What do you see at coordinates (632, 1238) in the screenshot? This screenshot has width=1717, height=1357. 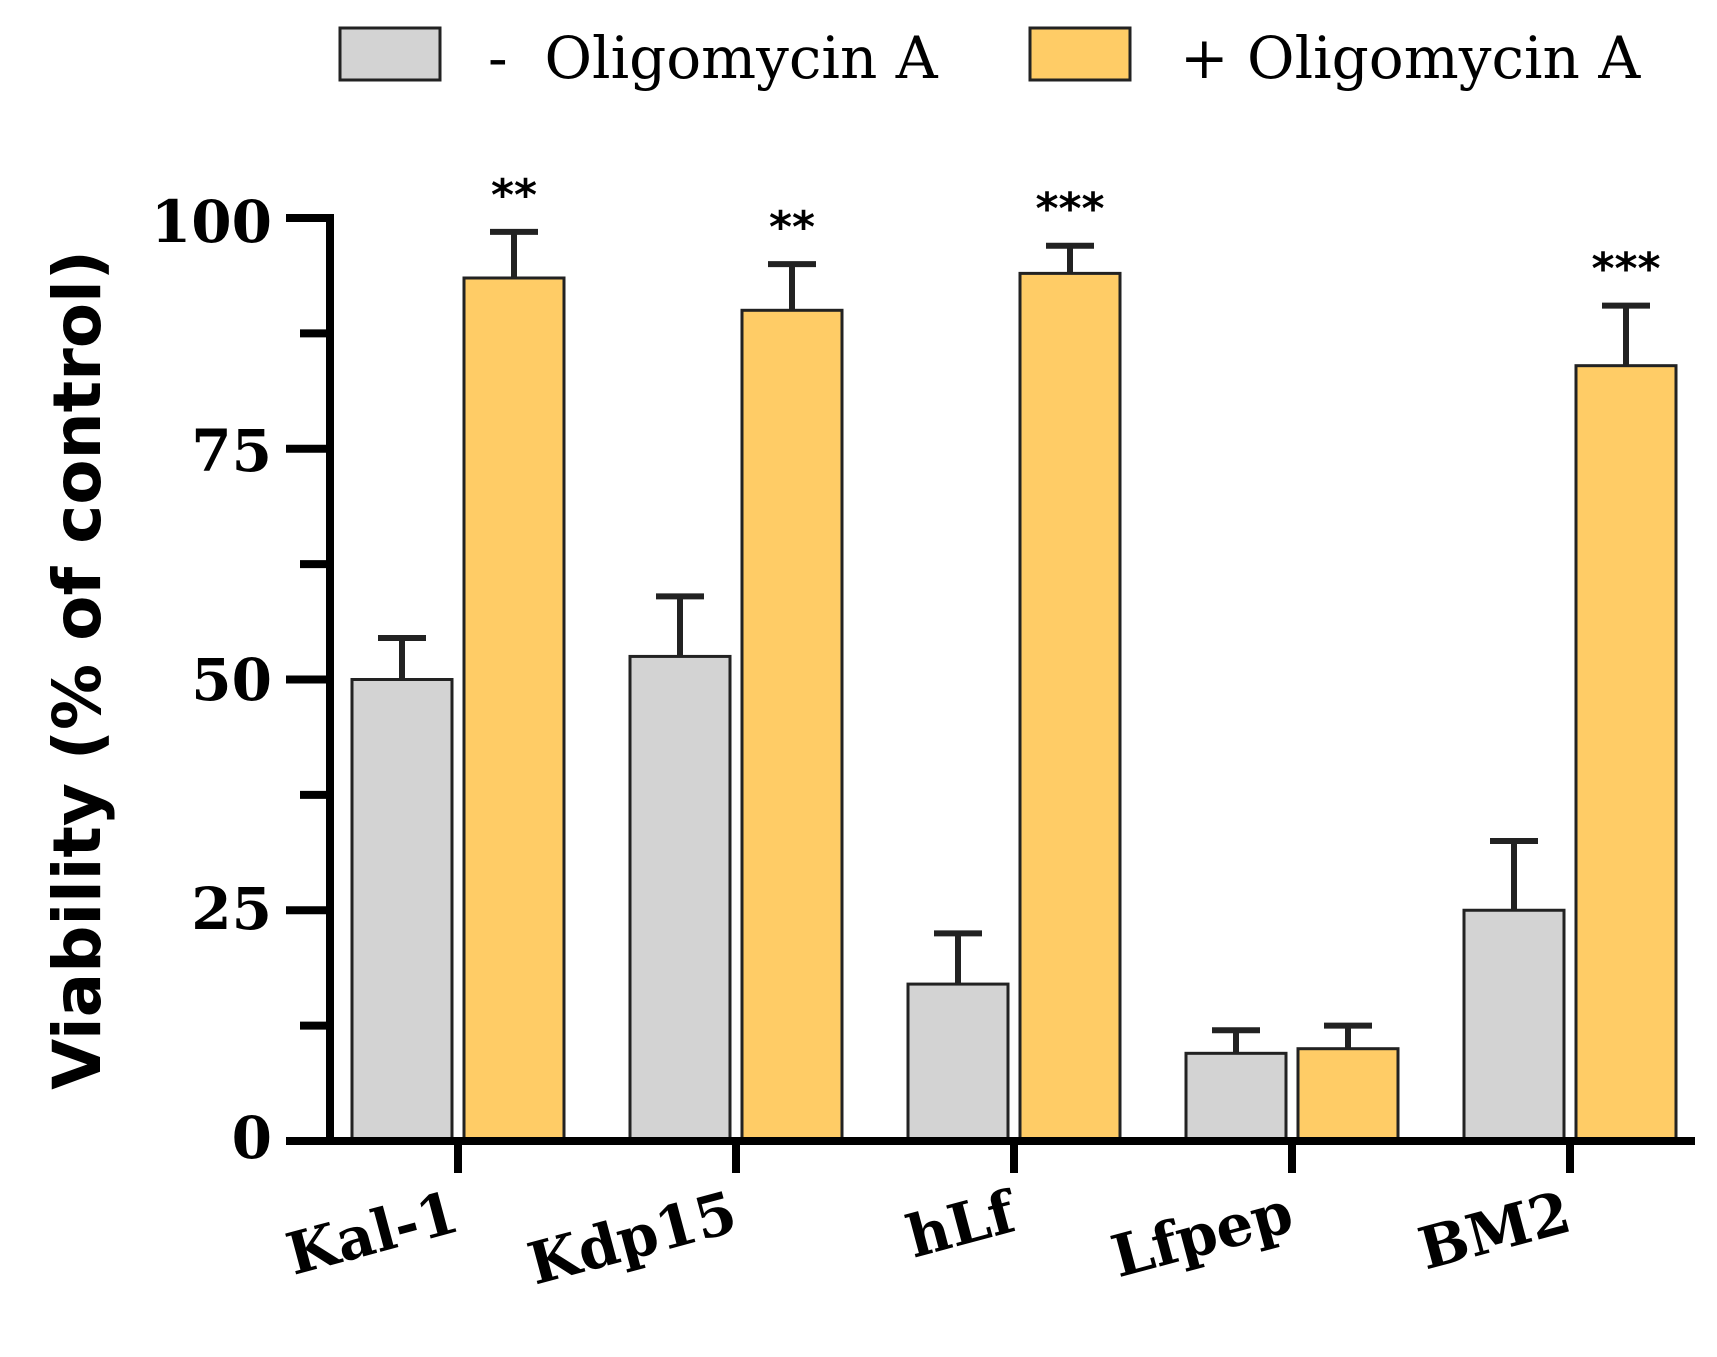 I see `x-category-label-kdp15: Kdp15` at bounding box center [632, 1238].